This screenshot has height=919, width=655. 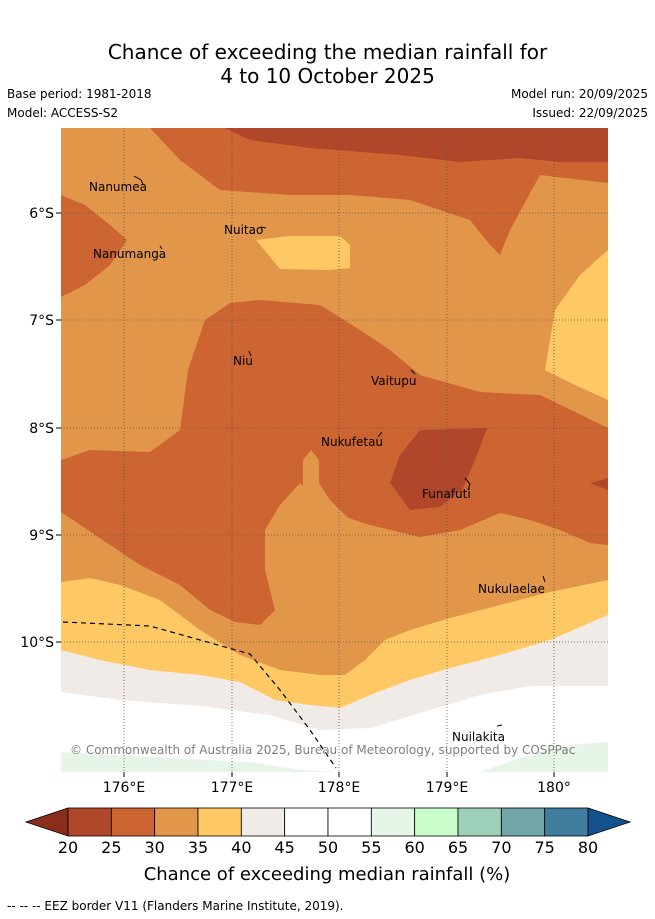 I want to click on x-tick-178e: 178°E, so click(x=339, y=788).